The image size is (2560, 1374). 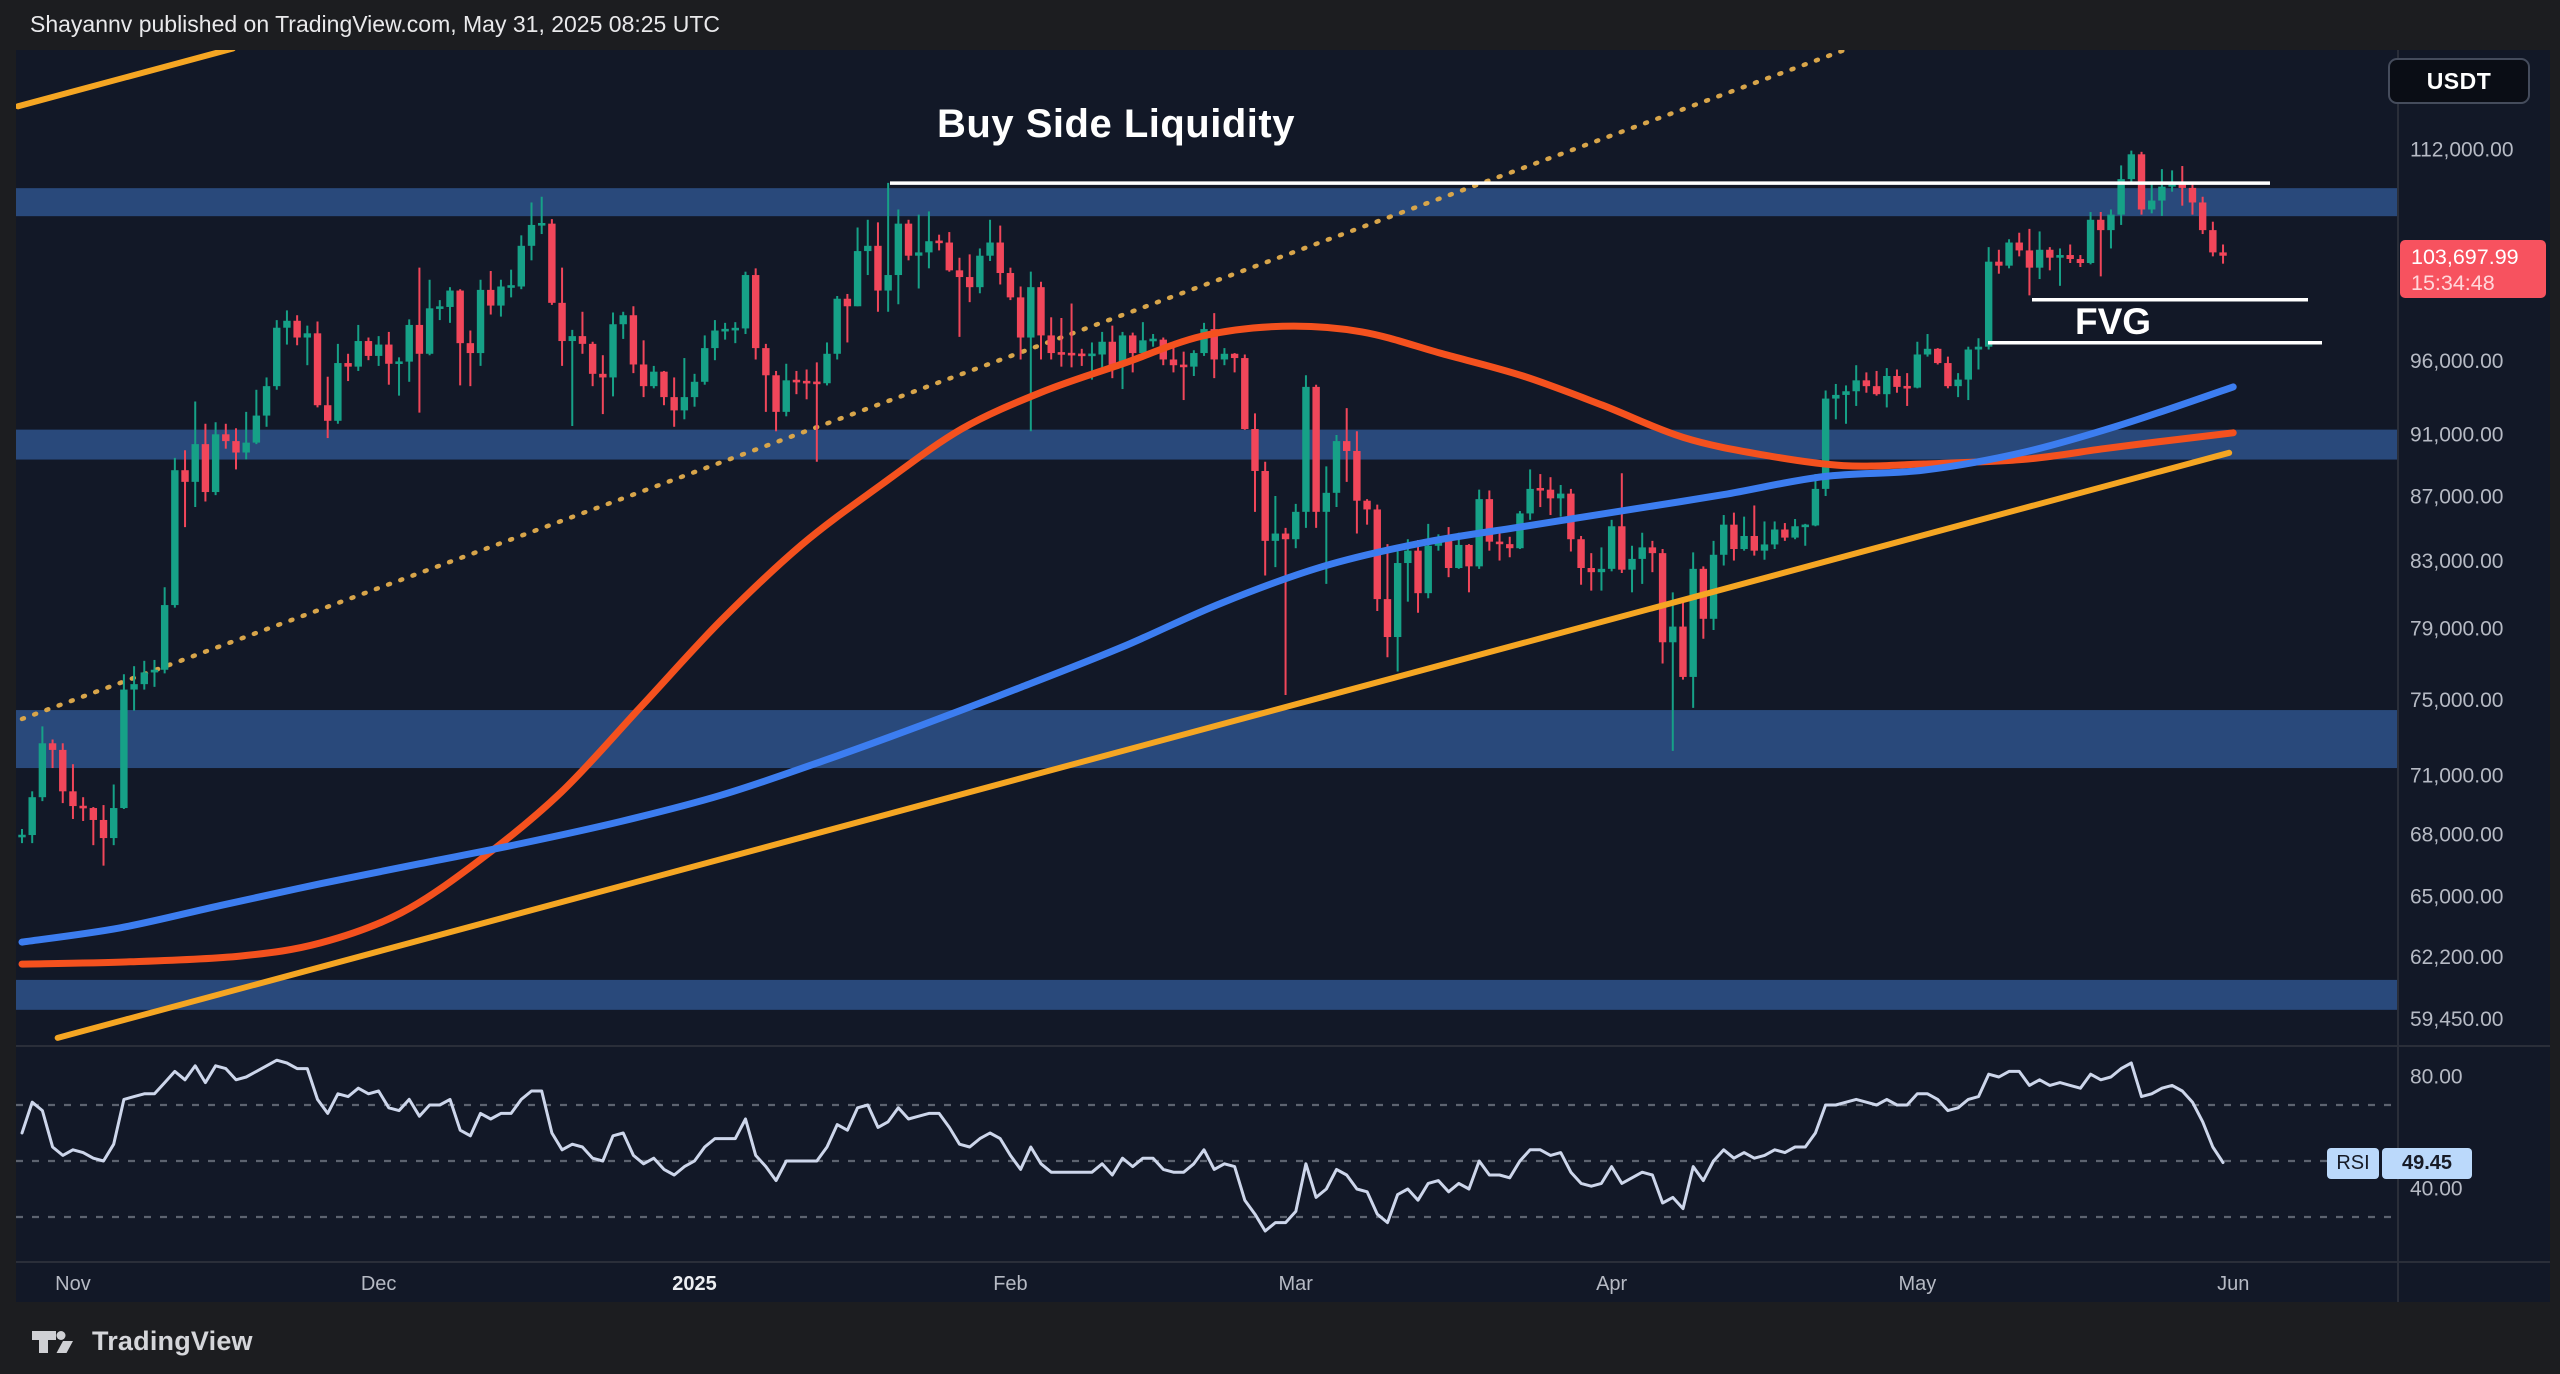 I want to click on upper-channel-segment, so click(x=126, y=79).